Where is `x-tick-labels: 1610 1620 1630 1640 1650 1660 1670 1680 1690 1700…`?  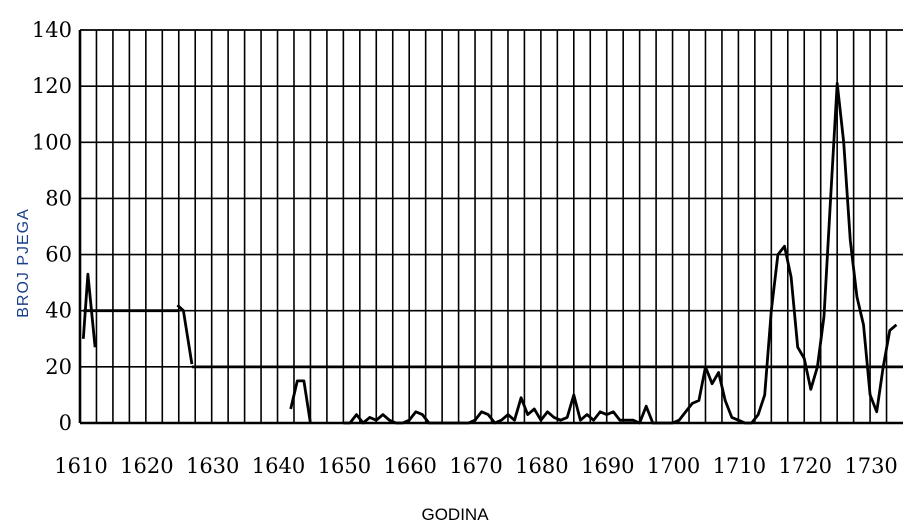 x-tick-labels: 1610 1620 1630 1640 1650 1660 1670 1680 1690 1700… is located at coordinates (476, 466).